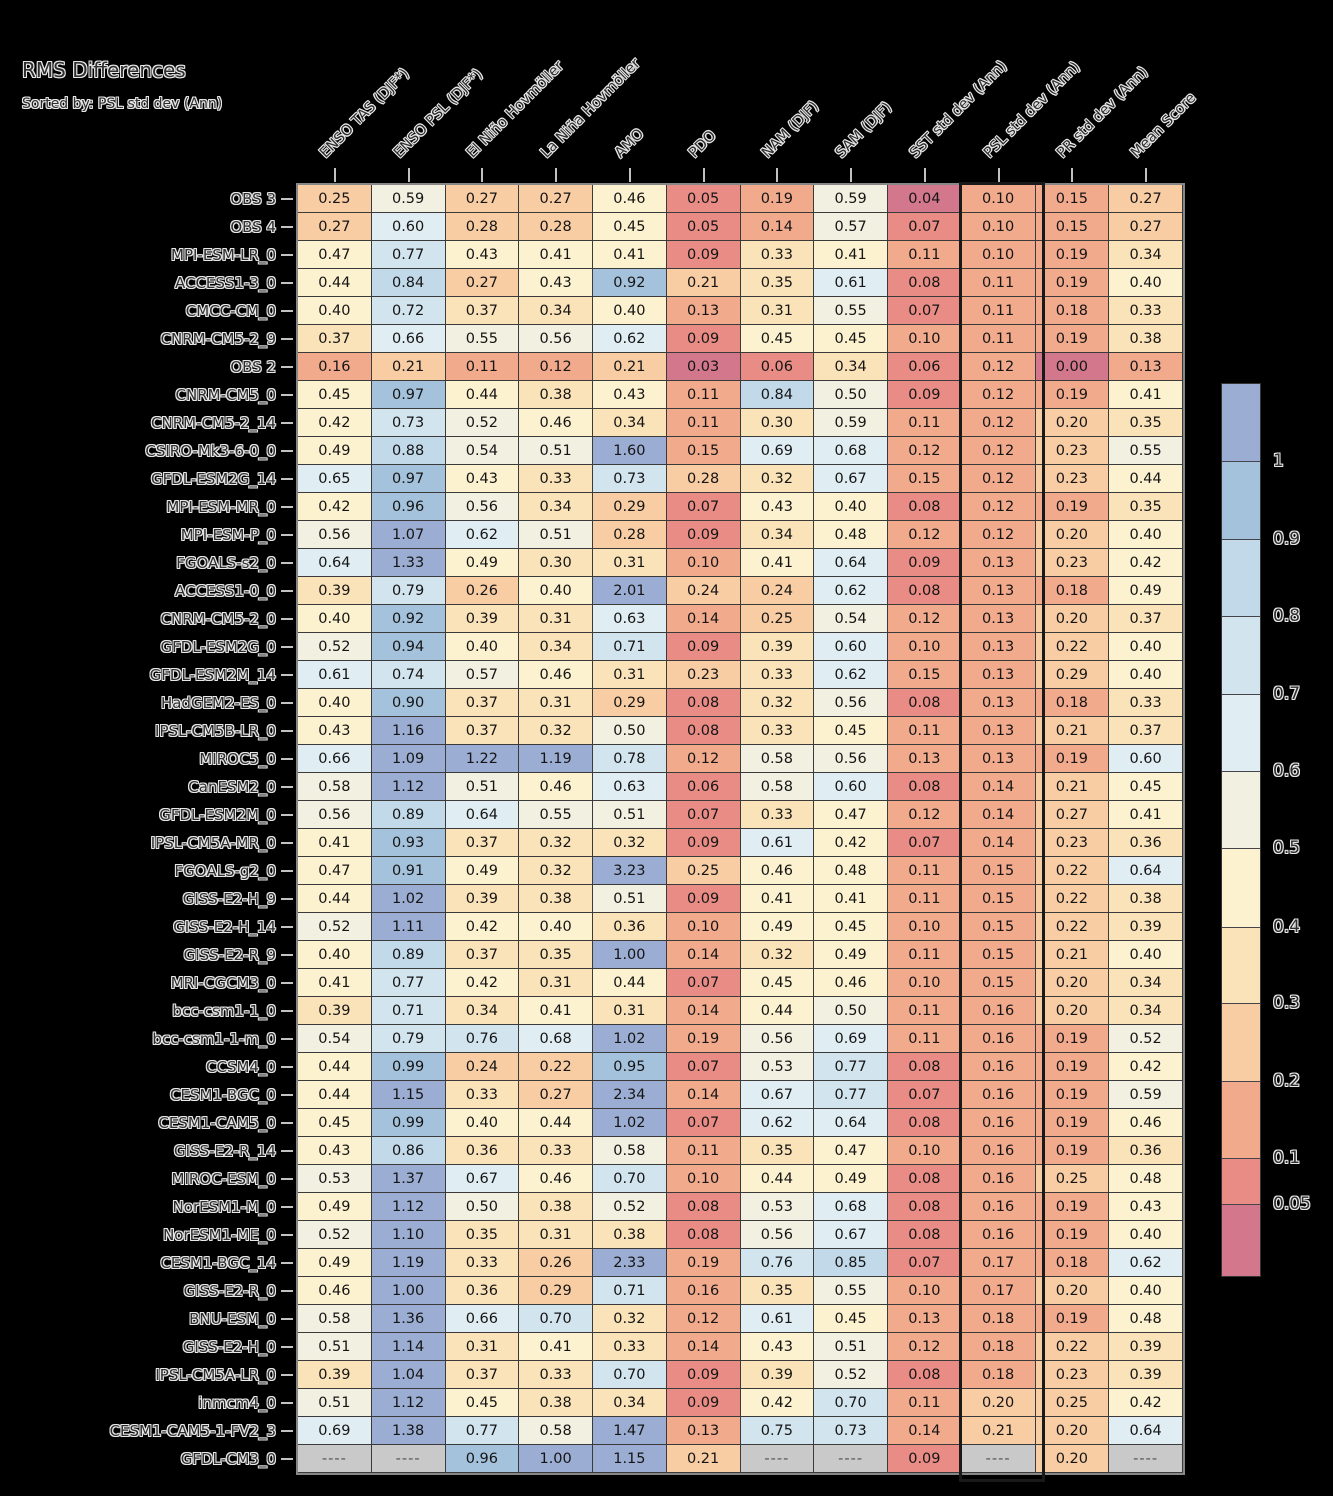 This screenshot has width=1333, height=1496. Describe the element at coordinates (1146, 311) in the screenshot. I see `heatmap-cell: 0.33` at that location.